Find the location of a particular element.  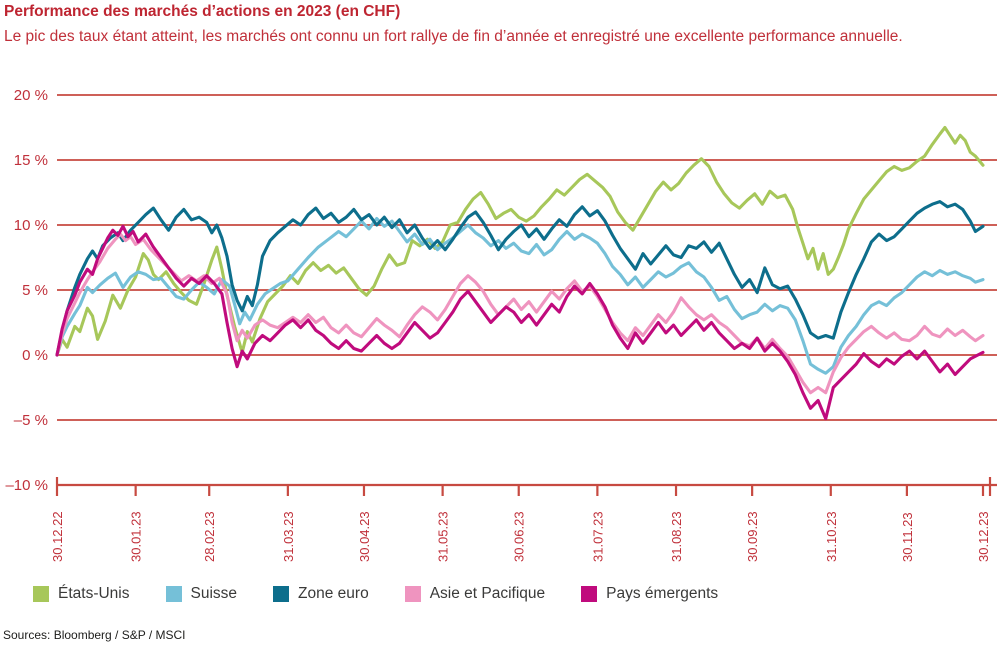

x-axis-label: 30.12.22 is located at coordinates (57, 536).